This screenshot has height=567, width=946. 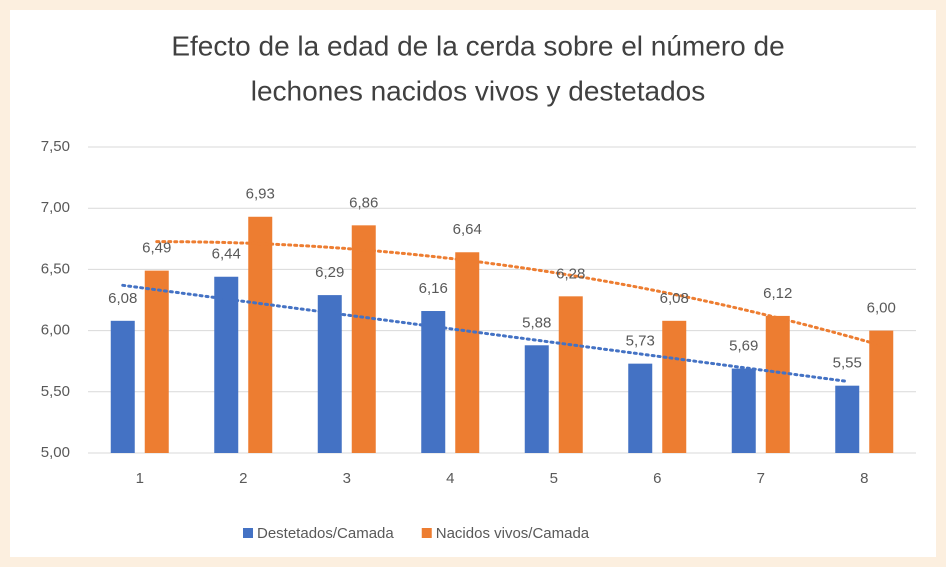 What do you see at coordinates (156, 248) in the screenshot?
I see `data-label: 6,49` at bounding box center [156, 248].